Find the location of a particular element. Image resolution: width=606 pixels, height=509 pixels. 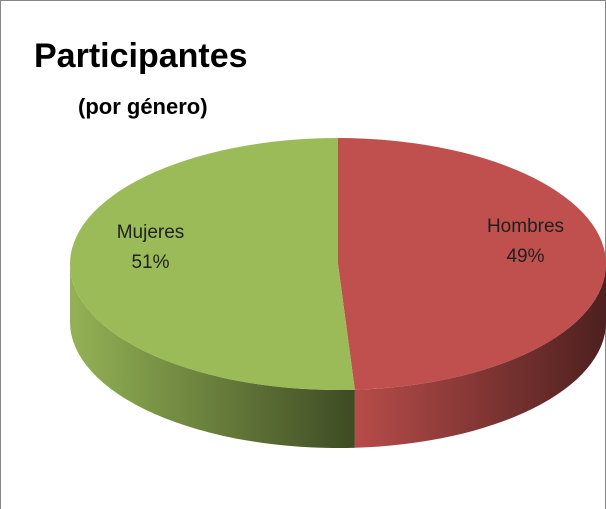

chart-title: Participantes is located at coordinates (141, 56).